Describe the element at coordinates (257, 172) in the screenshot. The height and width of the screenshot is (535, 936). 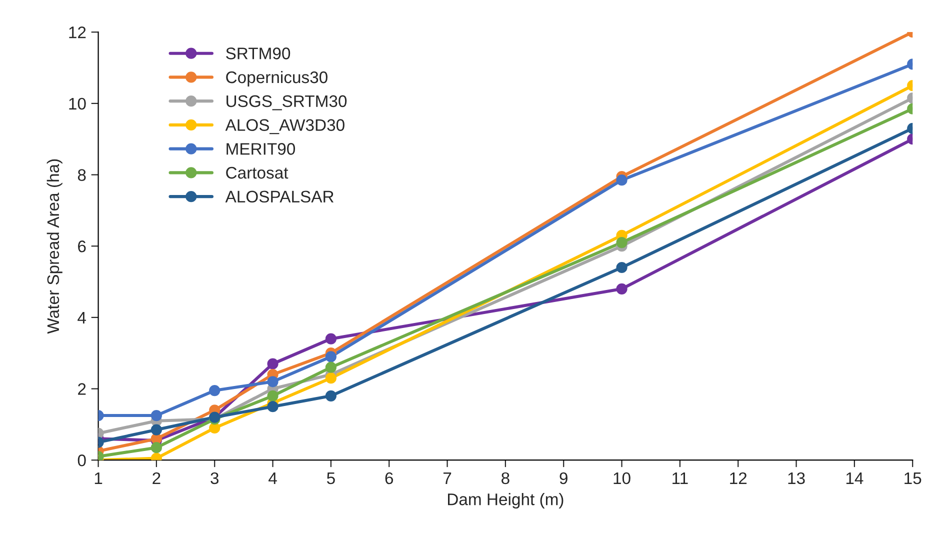
I see `legend-label: Cartosat` at that location.